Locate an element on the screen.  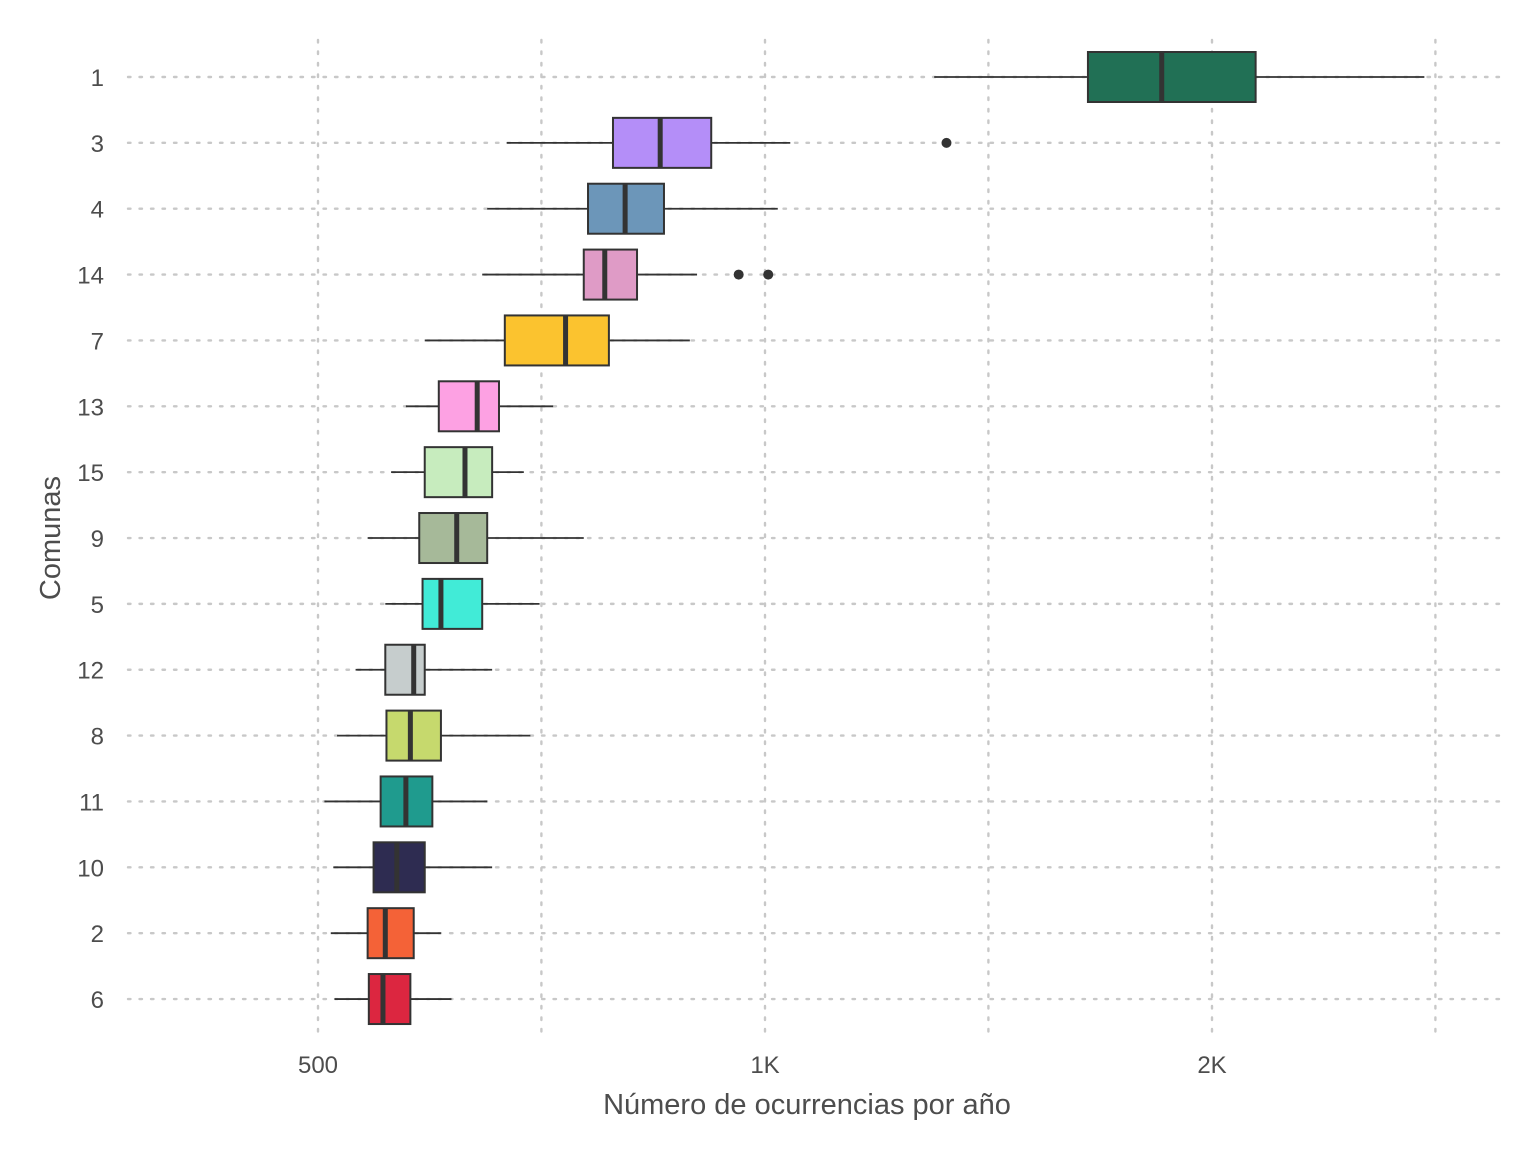
y-tick-label: 8 is located at coordinates (97, 737).